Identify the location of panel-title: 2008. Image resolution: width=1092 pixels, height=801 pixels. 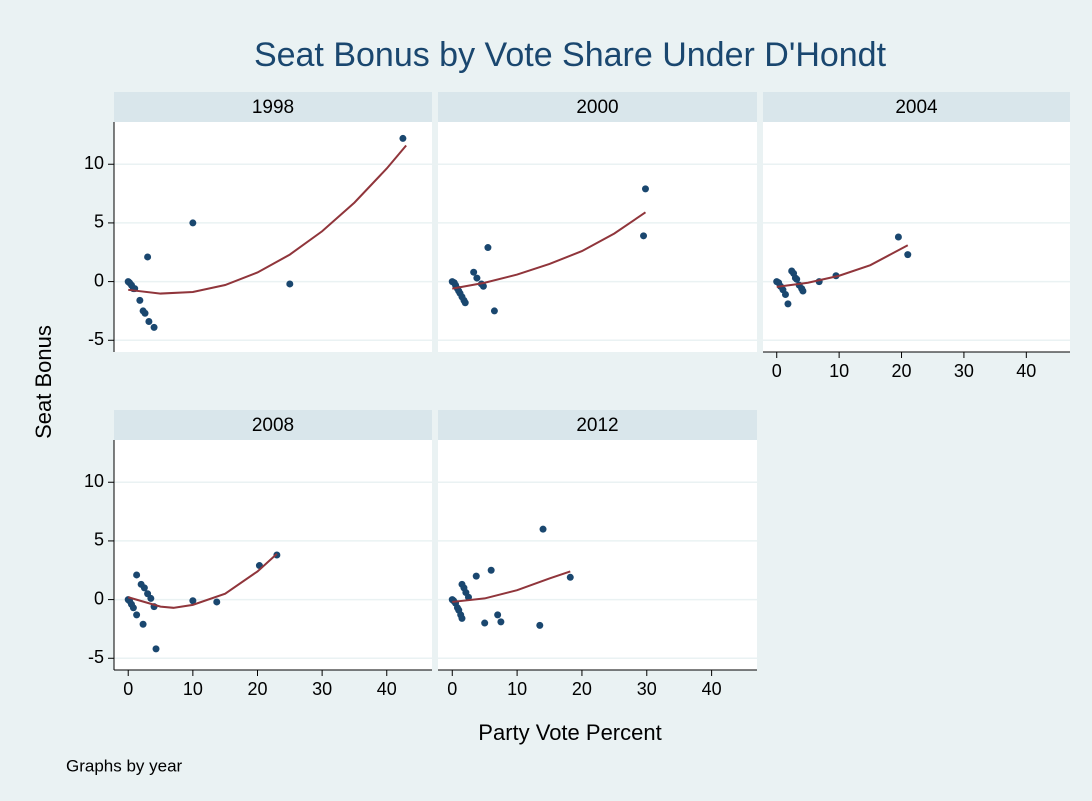
(273, 425).